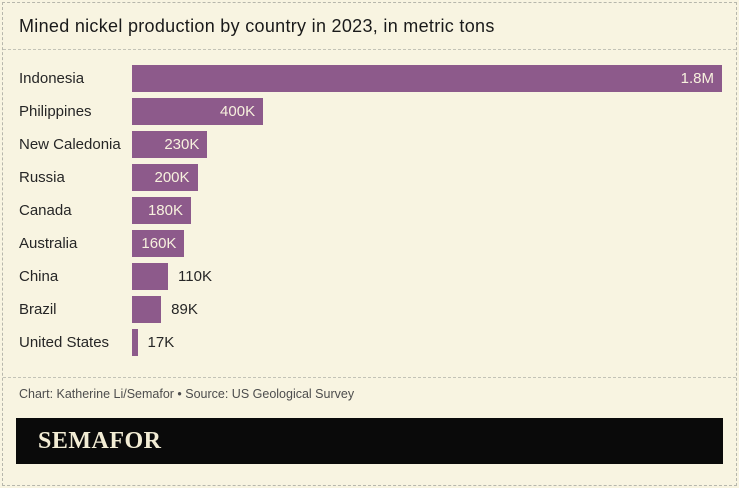 The image size is (739, 488). Describe the element at coordinates (427, 210) in the screenshot. I see `bar-track: 180K` at that location.